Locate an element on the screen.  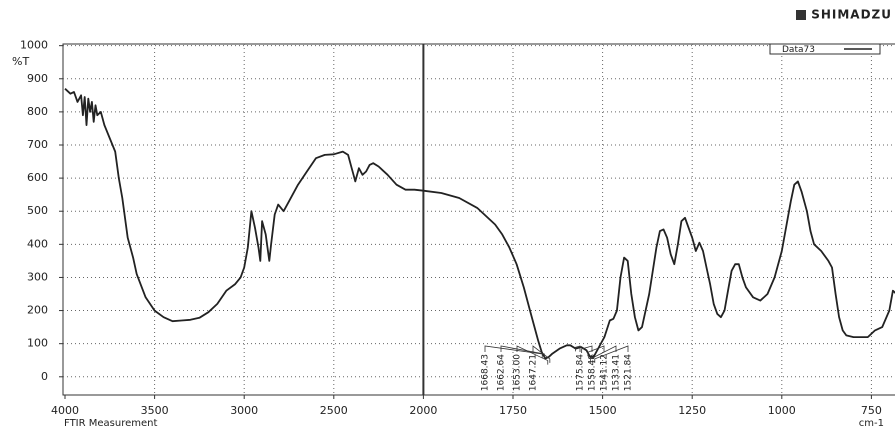
x-tick-label: 1750 is located at coordinates (513, 410).